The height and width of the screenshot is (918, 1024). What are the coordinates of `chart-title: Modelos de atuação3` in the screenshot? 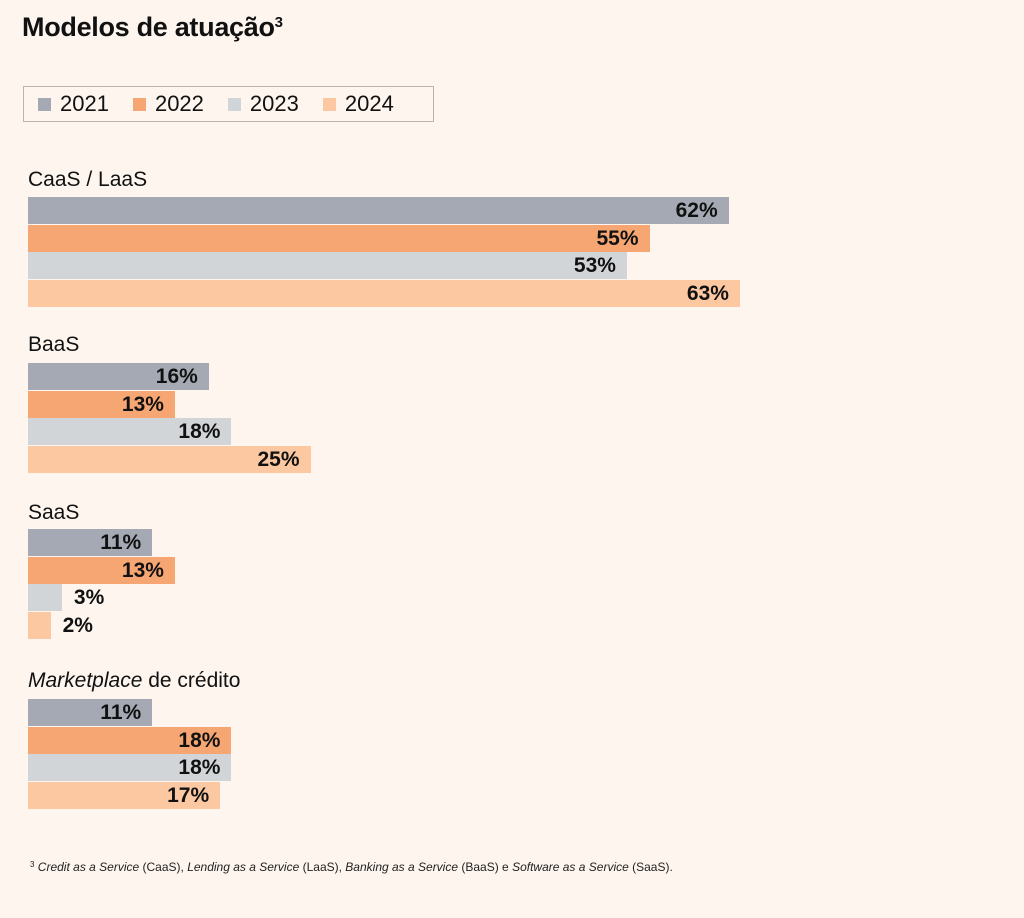 It's located at (152, 27).